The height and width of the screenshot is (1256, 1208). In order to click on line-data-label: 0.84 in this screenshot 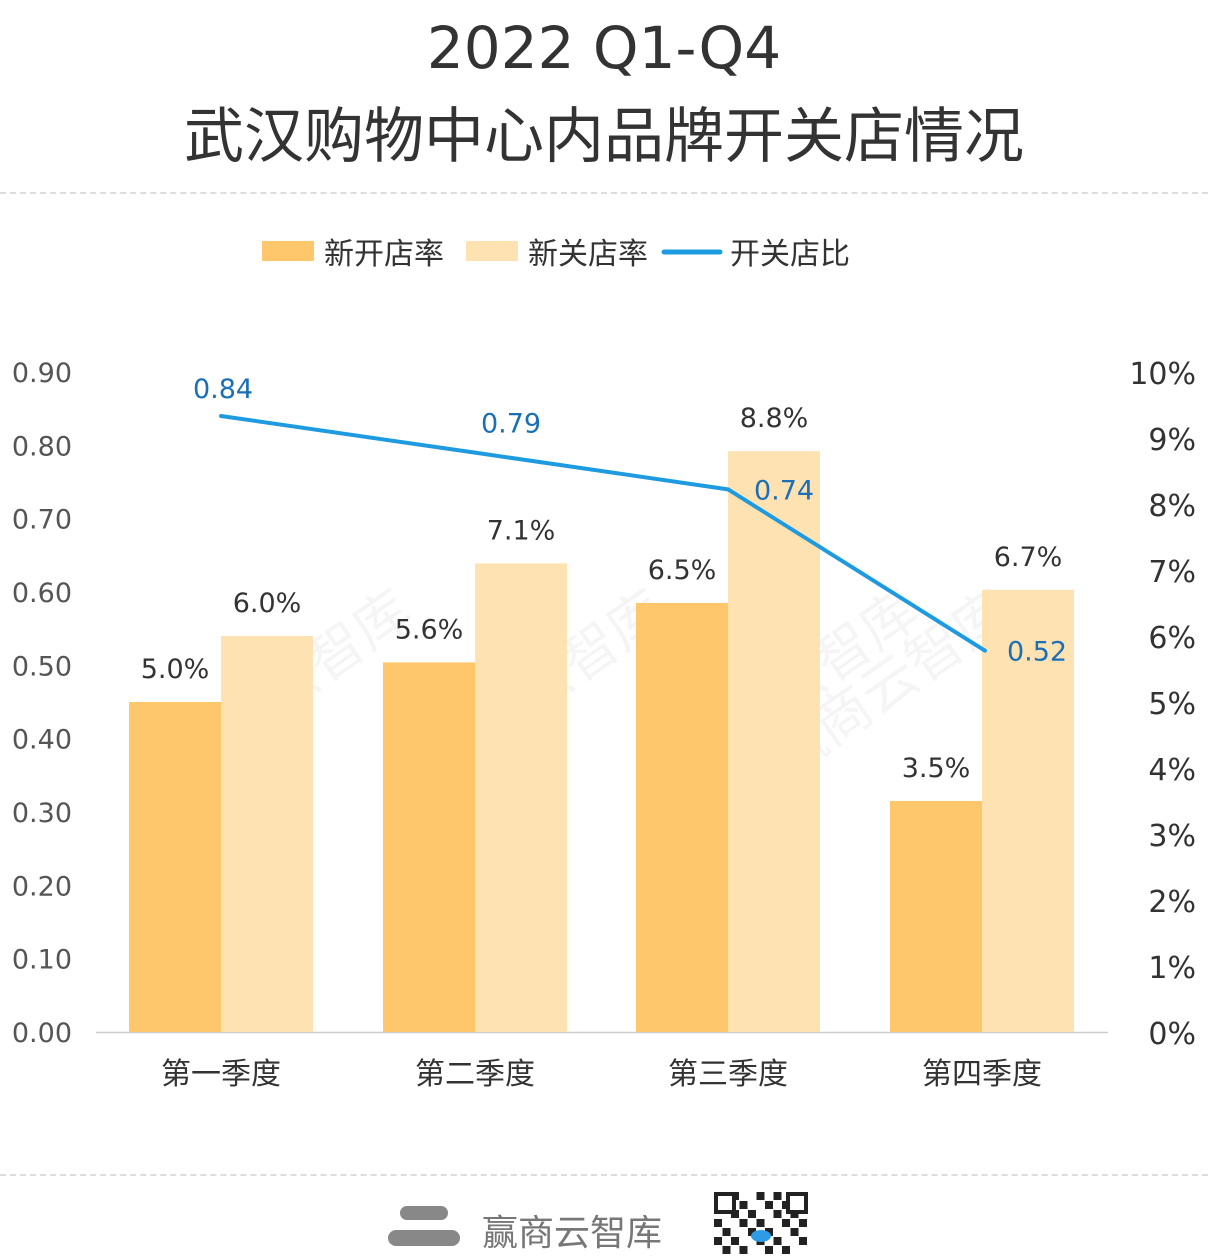, I will do `click(223, 389)`.